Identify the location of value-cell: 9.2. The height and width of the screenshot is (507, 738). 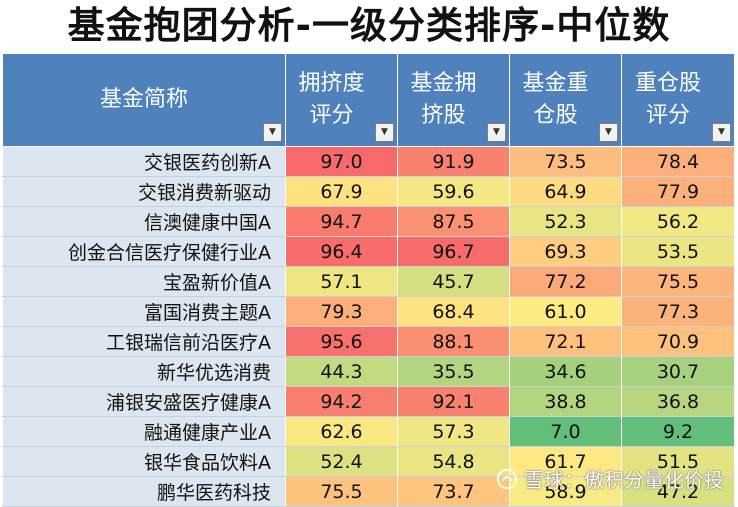
(678, 431).